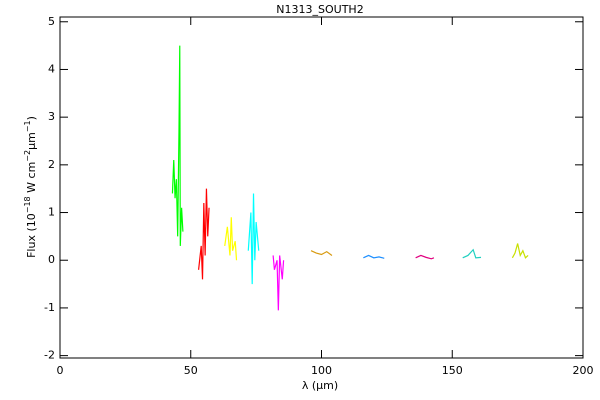 The image size is (600, 400). What do you see at coordinates (319, 9) in the screenshot?
I see `chart-title: N1313_SOUTH2` at bounding box center [319, 9].